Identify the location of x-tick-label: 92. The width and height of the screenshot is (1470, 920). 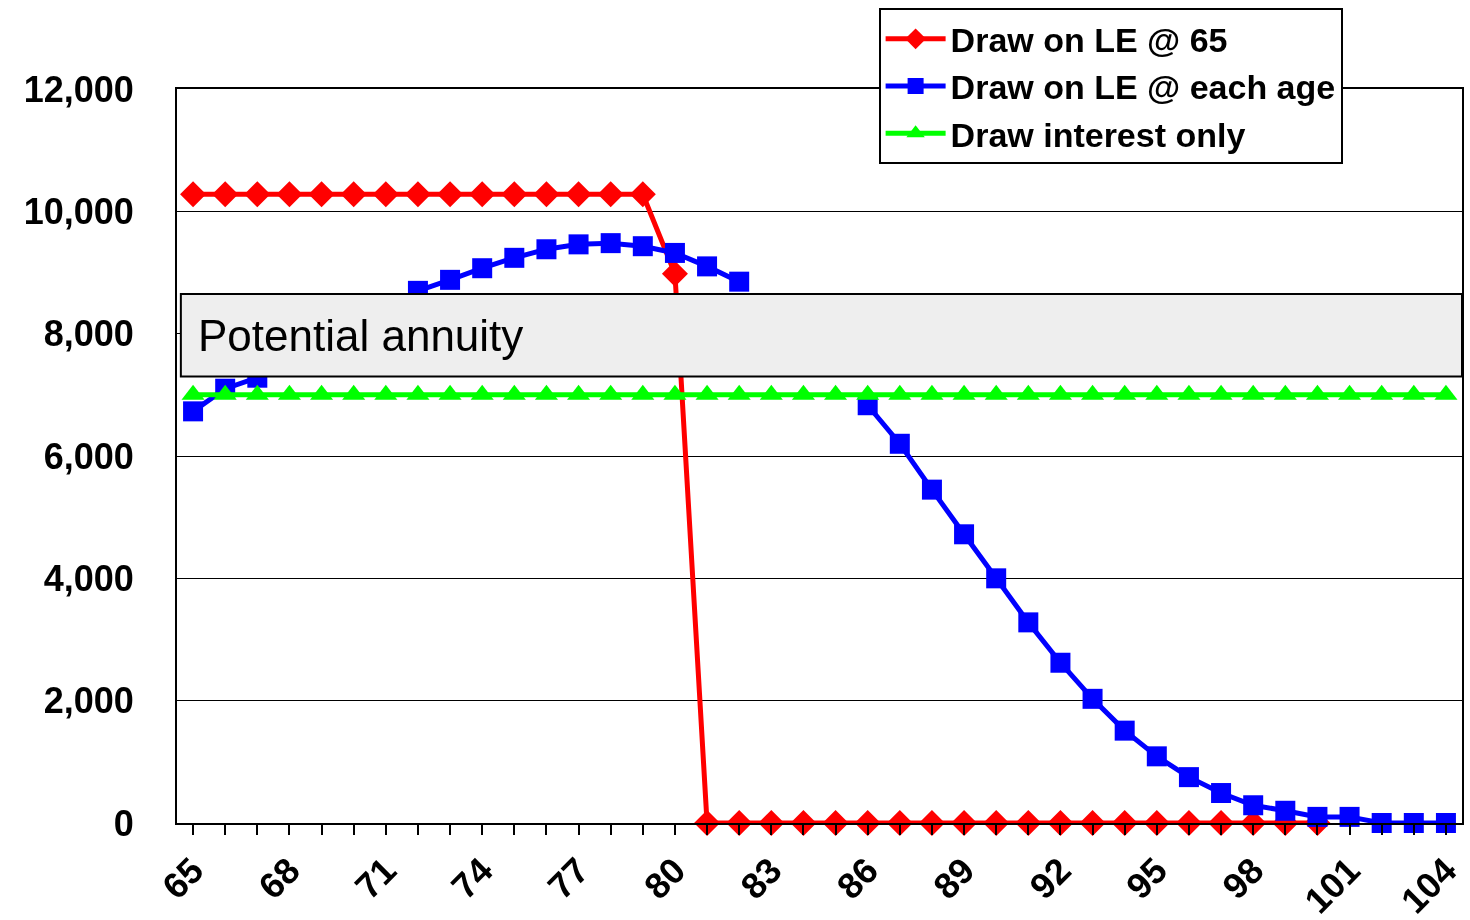
(1050, 878).